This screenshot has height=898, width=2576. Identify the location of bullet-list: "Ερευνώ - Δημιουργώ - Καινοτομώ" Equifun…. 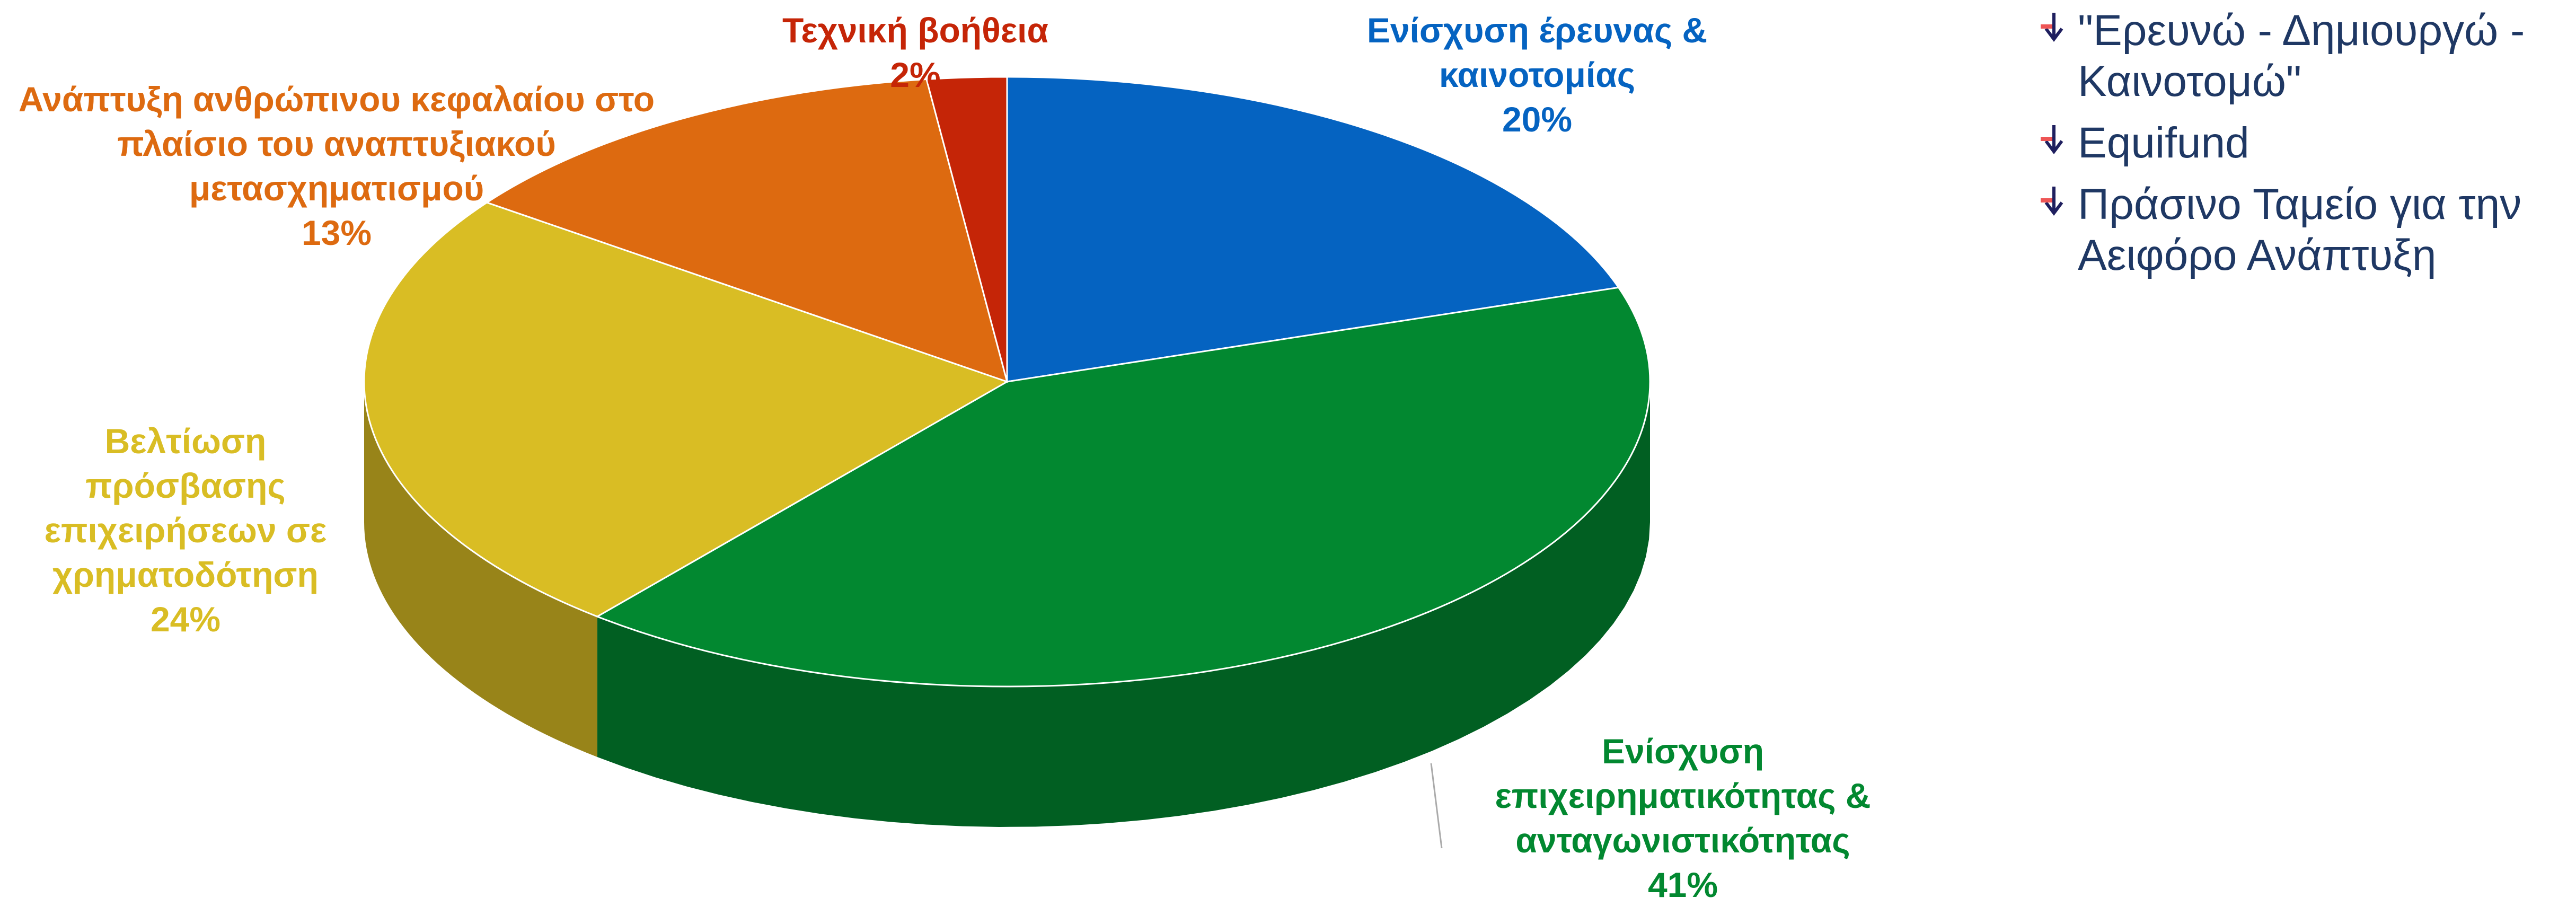
(2306, 148).